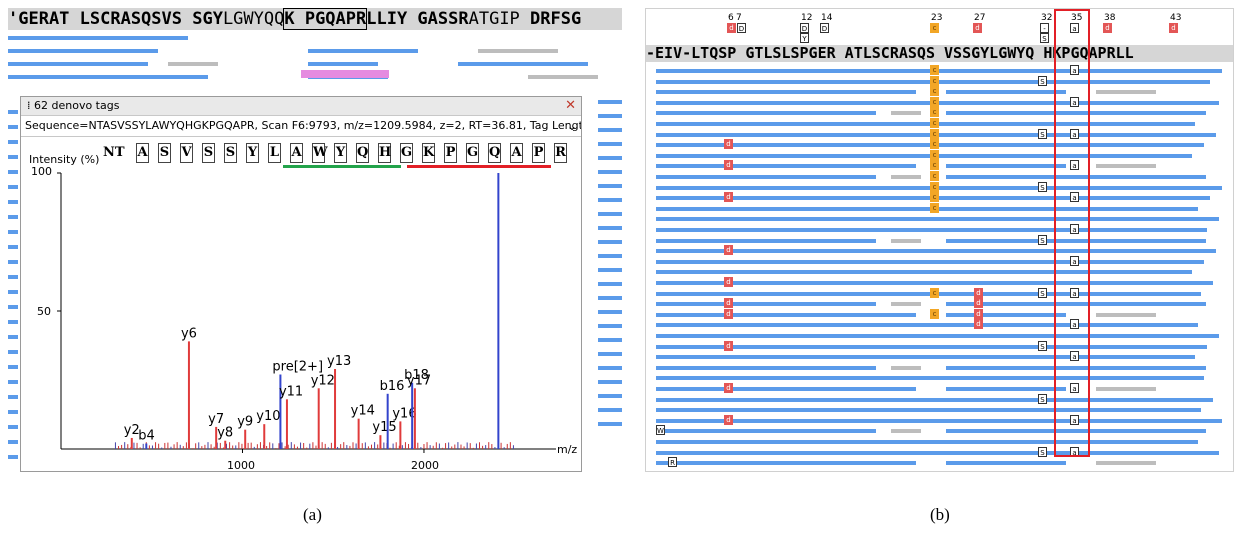  I want to click on tag-letter: Q, so click(362, 153).